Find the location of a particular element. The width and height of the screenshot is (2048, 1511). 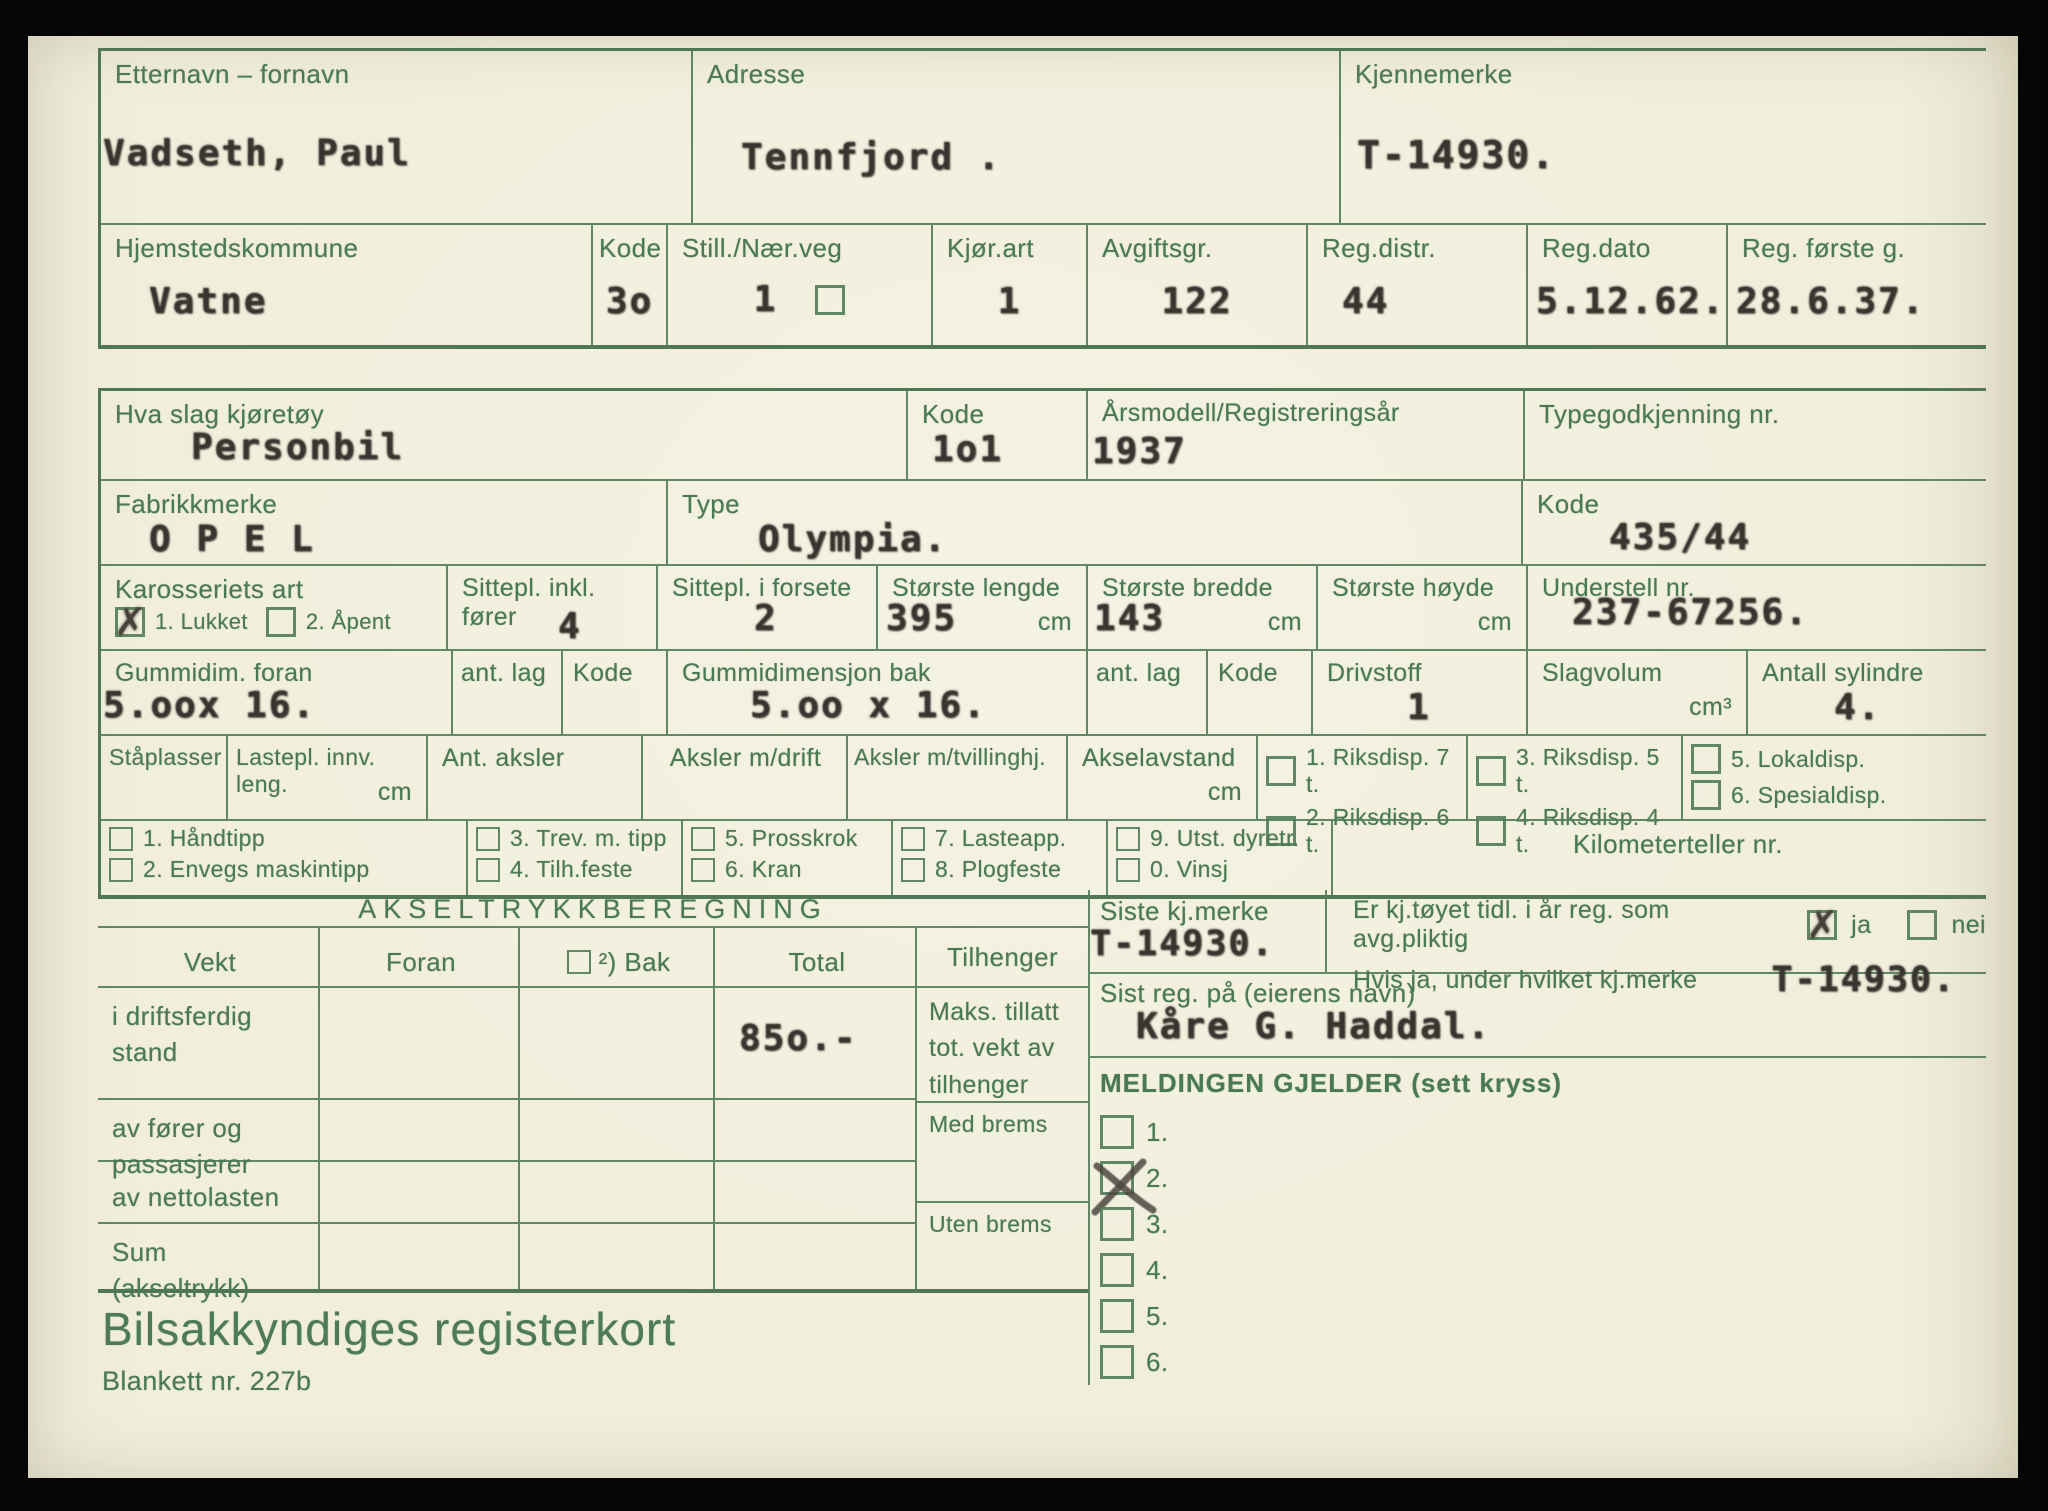

field-kjorart: Kjør.art 1 is located at coordinates (1008, 285).